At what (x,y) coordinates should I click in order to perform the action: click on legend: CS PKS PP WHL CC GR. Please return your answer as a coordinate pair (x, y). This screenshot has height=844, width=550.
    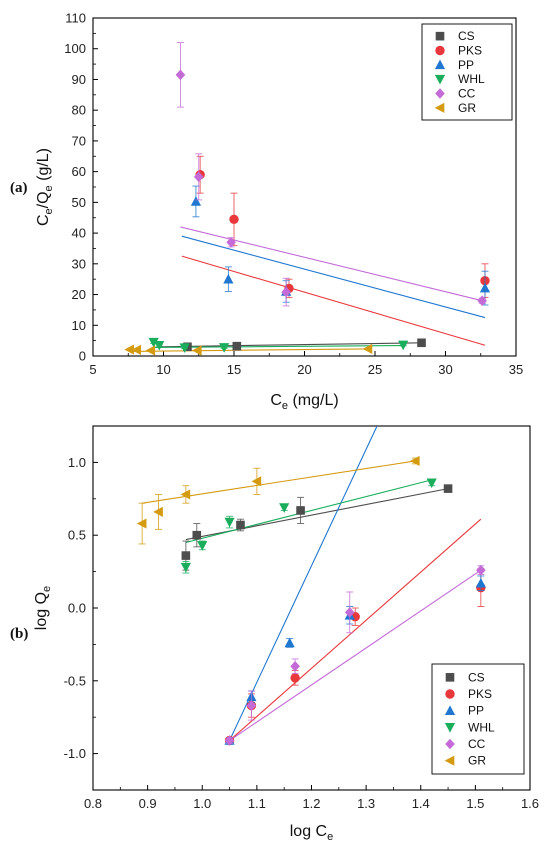
    Looking at the image, I should click on (478, 719).